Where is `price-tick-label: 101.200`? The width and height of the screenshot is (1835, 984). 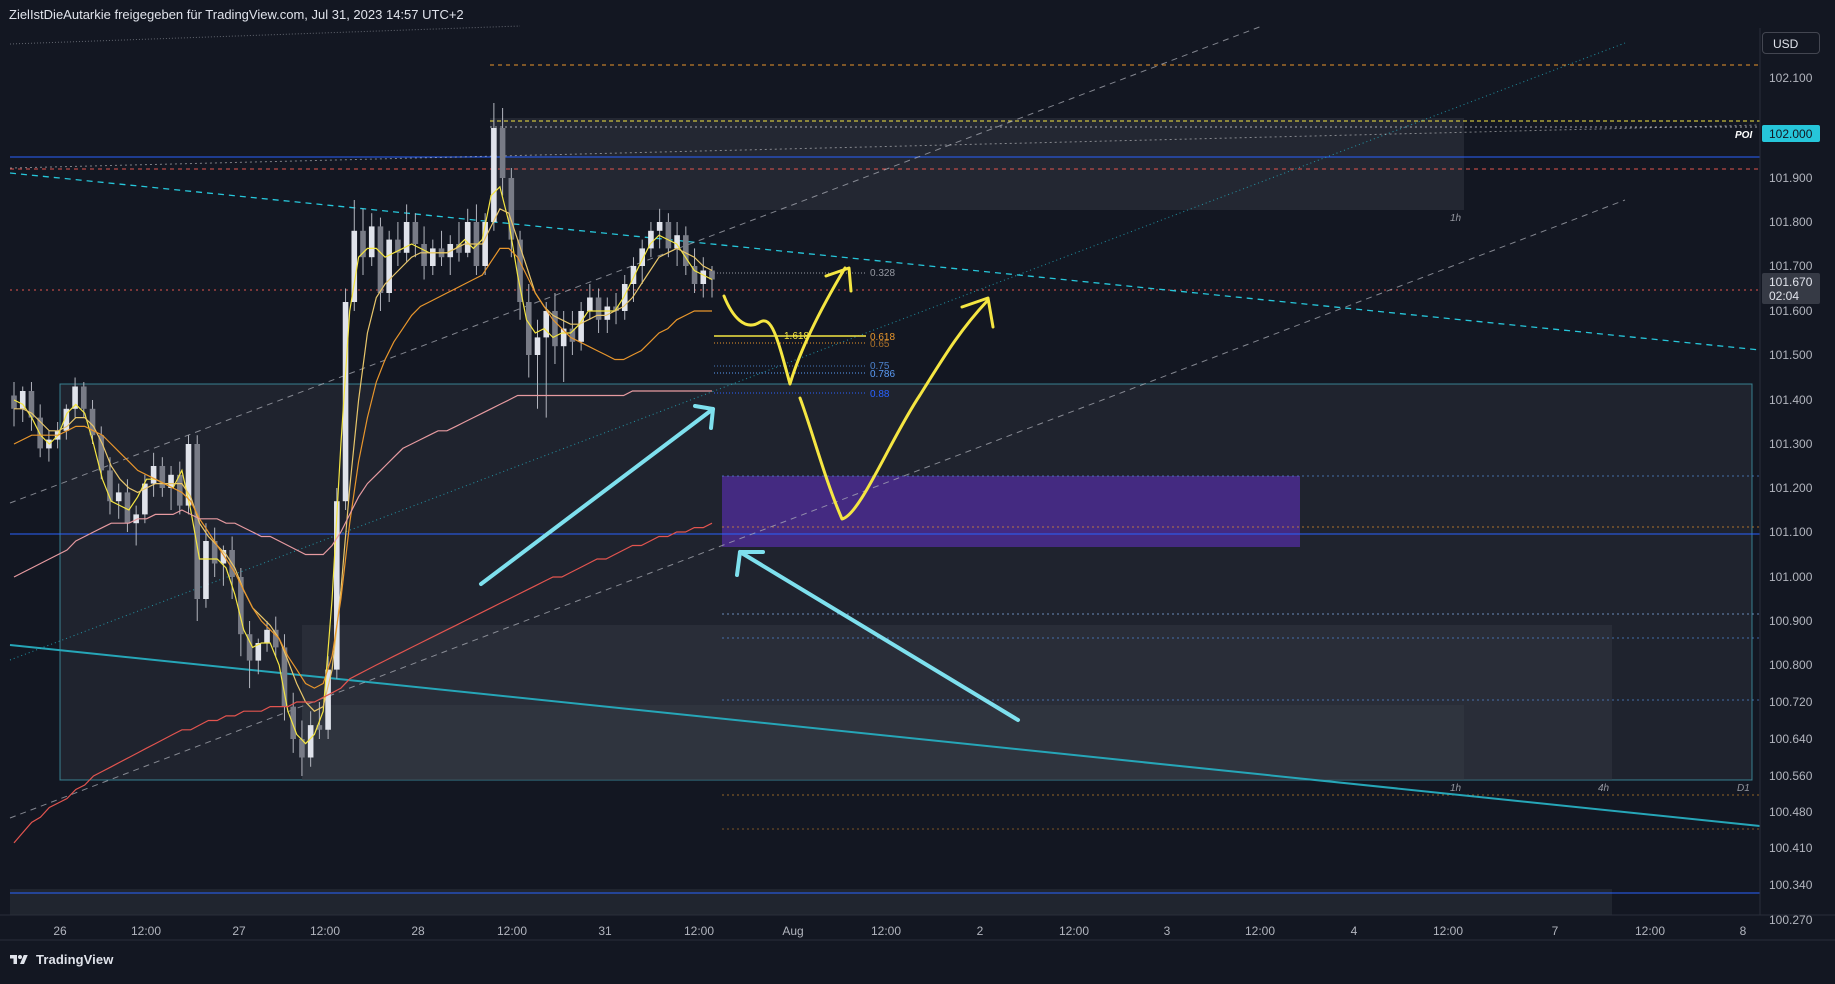 price-tick-label: 101.200 is located at coordinates (1791, 488).